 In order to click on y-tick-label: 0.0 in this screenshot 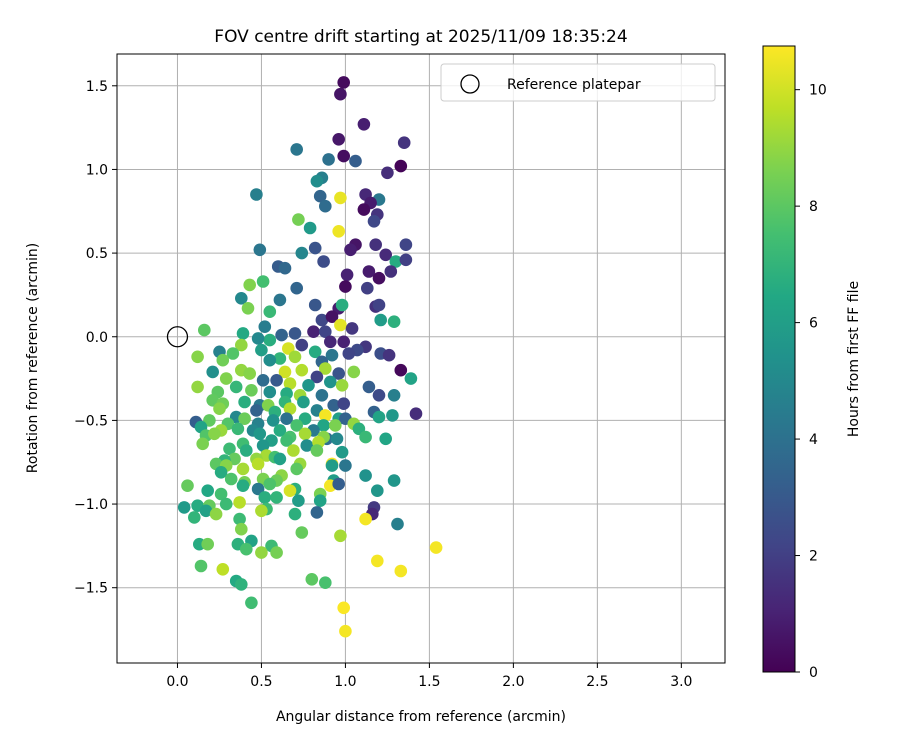, I will do `click(97, 338)`.